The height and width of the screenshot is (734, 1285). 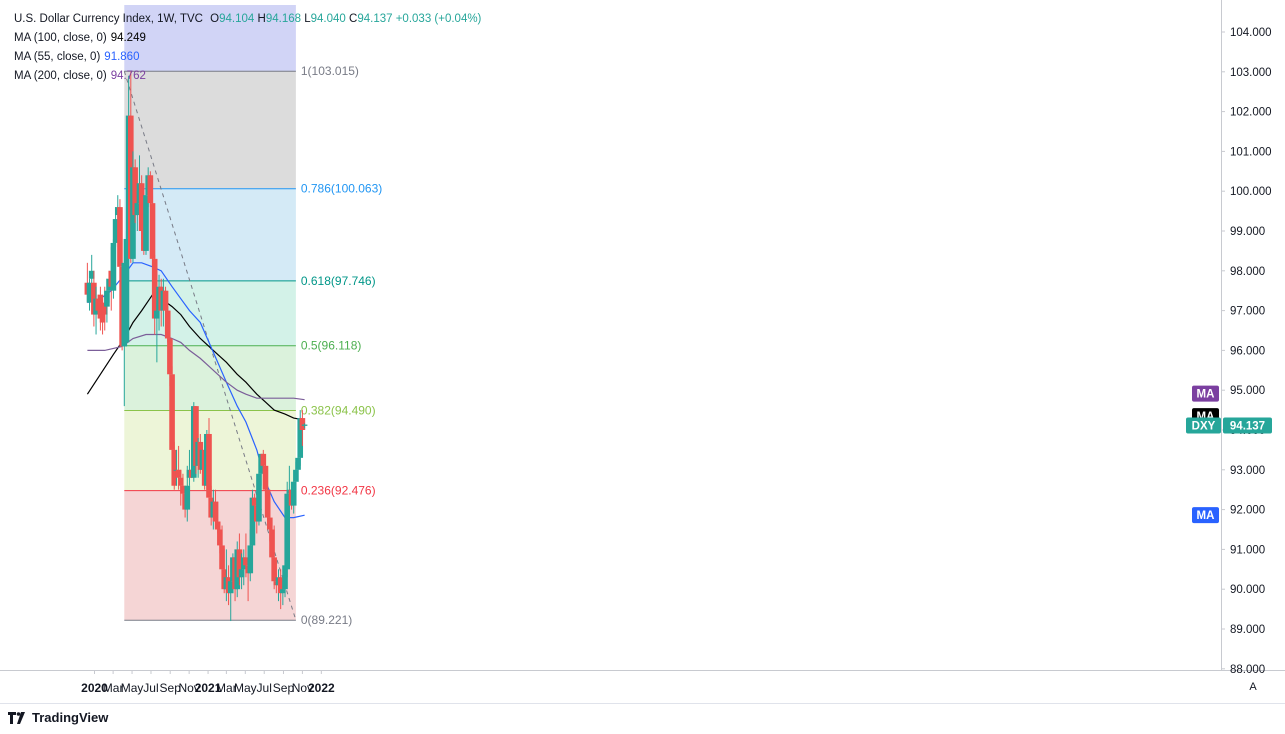 I want to click on symbol-price-label-text: DXY, so click(x=1204, y=427).